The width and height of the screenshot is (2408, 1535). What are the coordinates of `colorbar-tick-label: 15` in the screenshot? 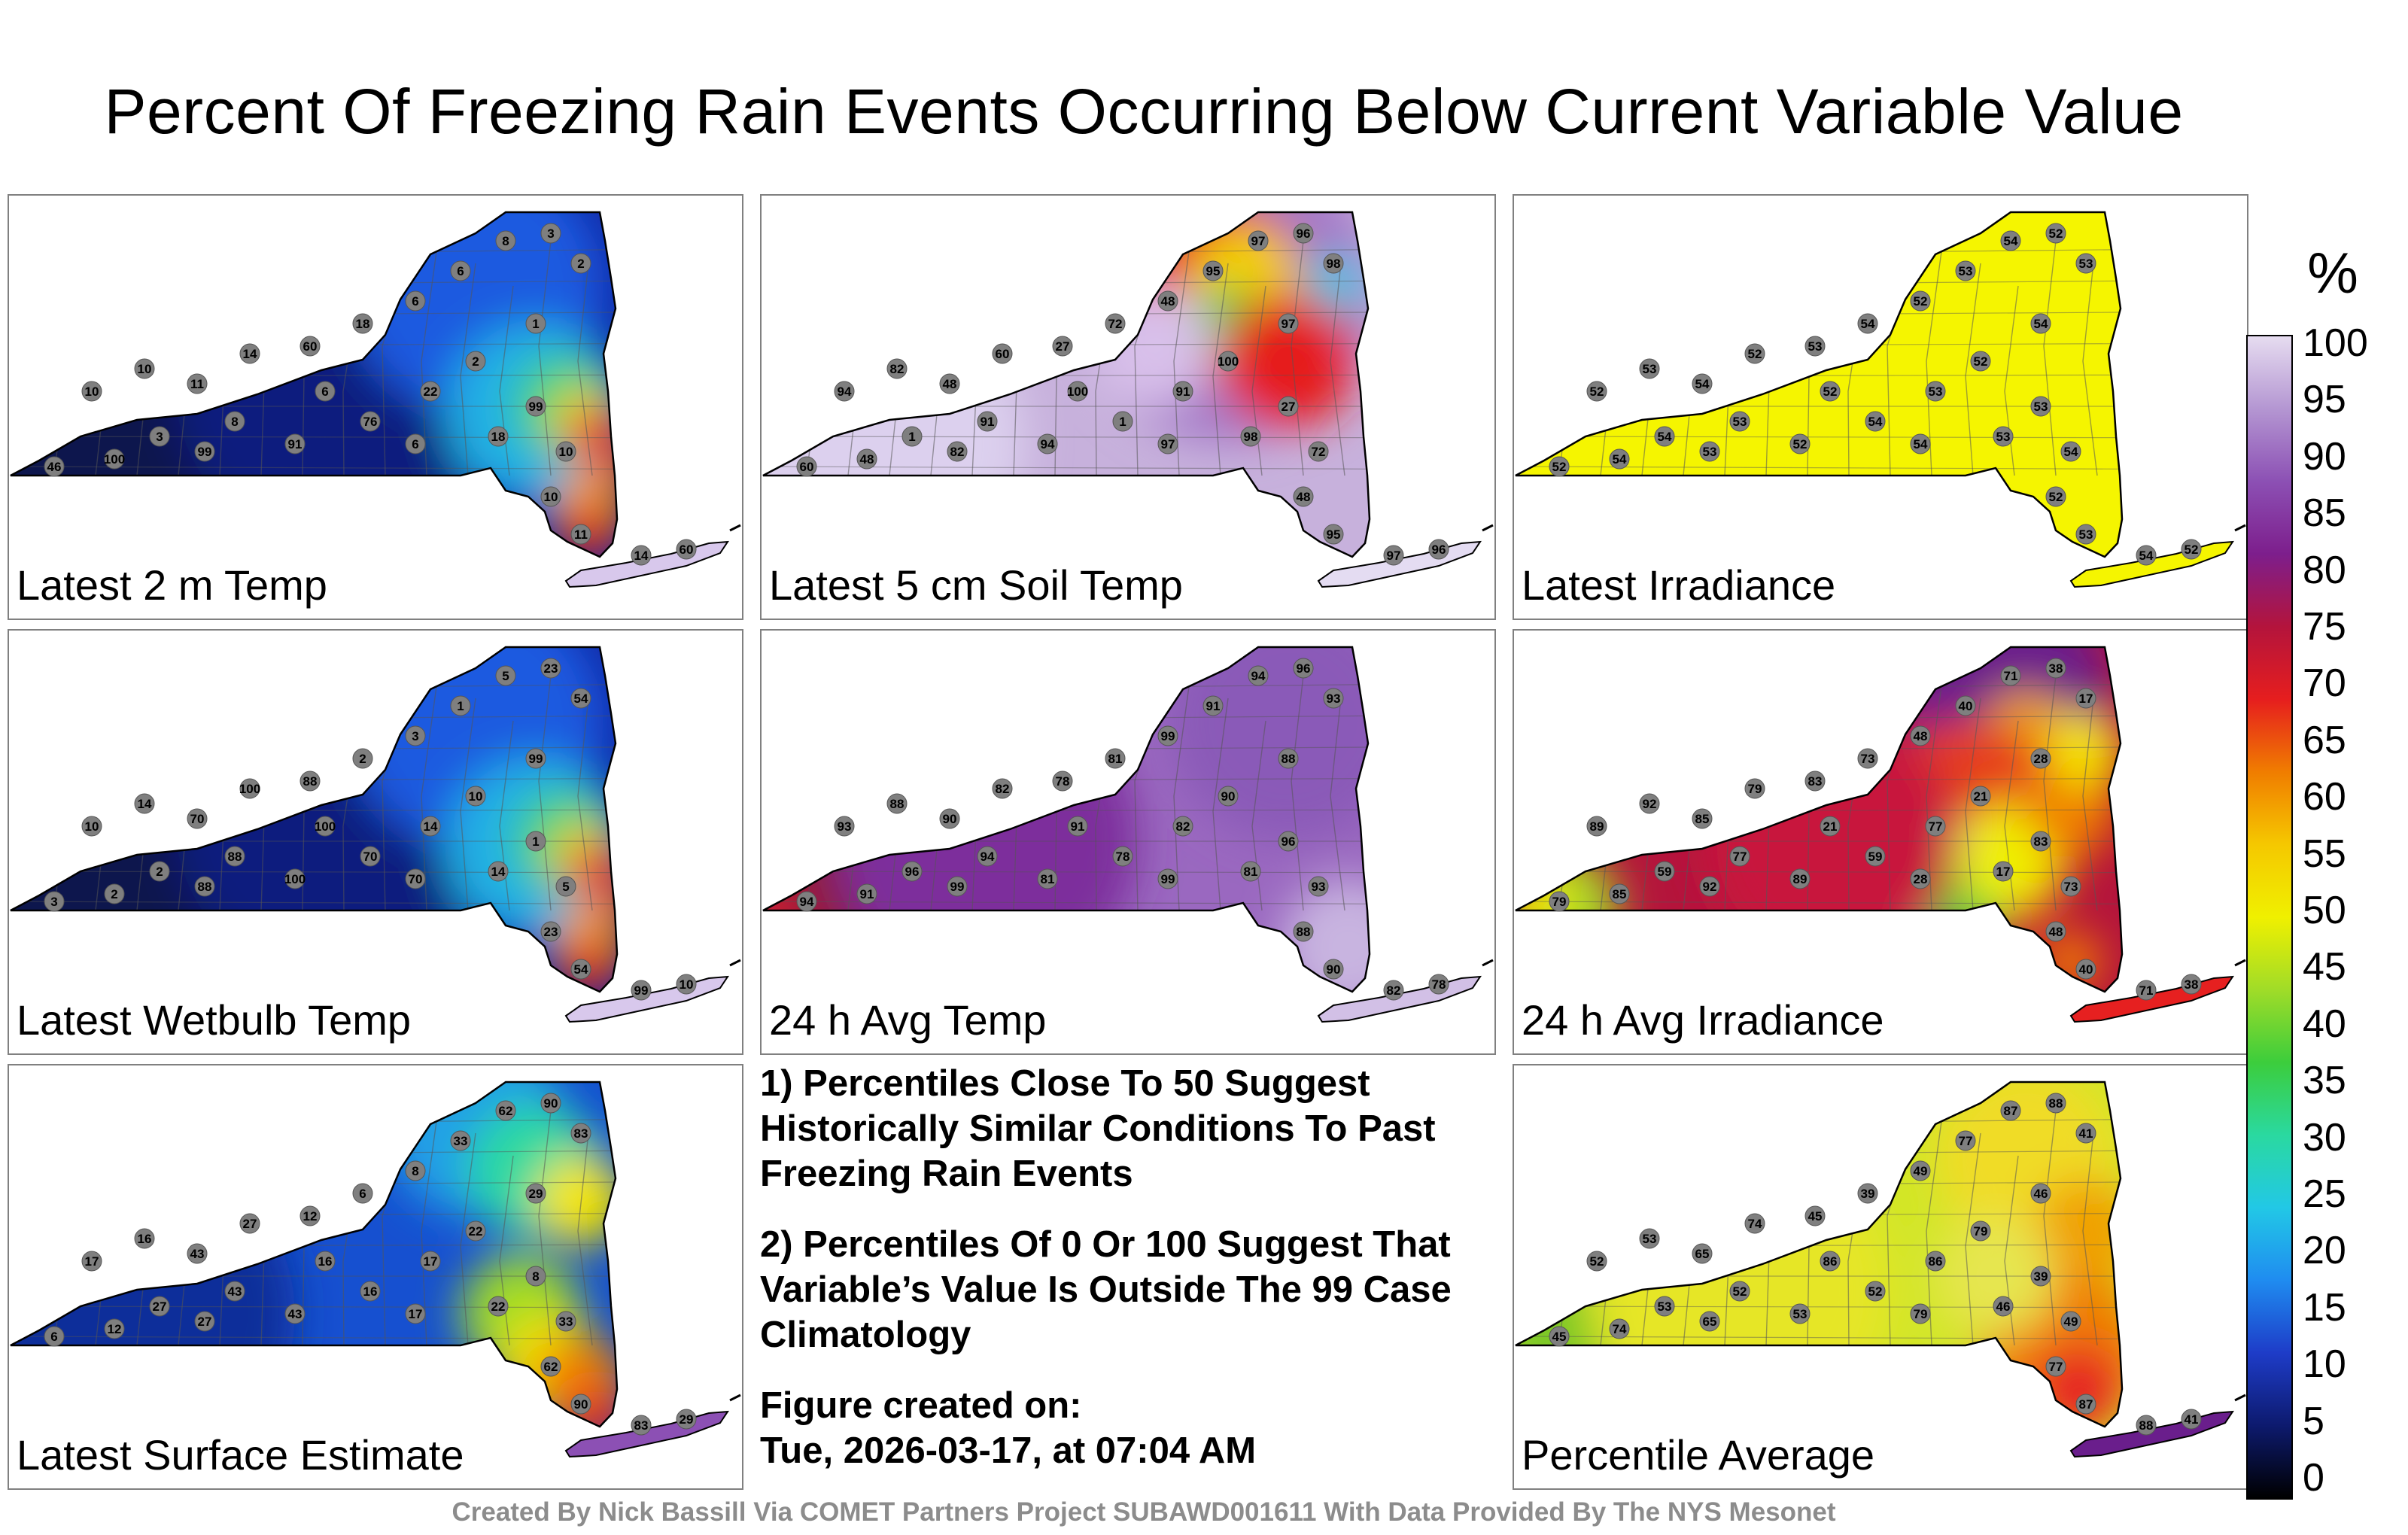 It's located at (2324, 1307).